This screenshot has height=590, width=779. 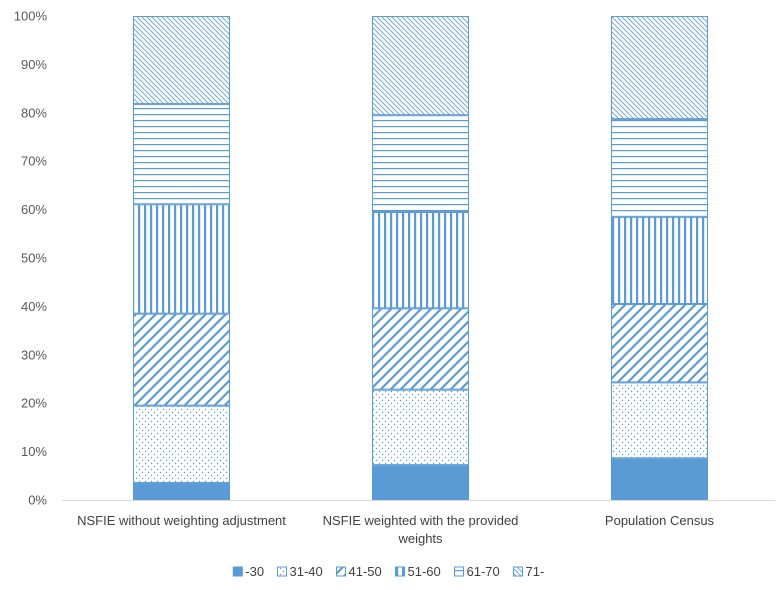 I want to click on y-axis: 0% 10% 20% 30% 40% 50% 60% 70% 80% 90% 100%, so click(x=31, y=258).